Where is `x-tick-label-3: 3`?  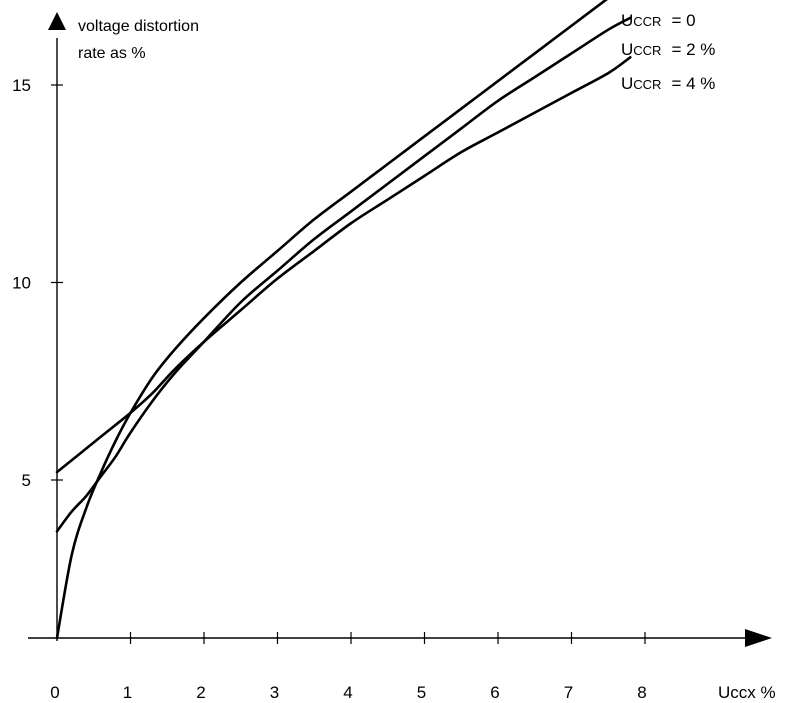 x-tick-label-3: 3 is located at coordinates (274, 692).